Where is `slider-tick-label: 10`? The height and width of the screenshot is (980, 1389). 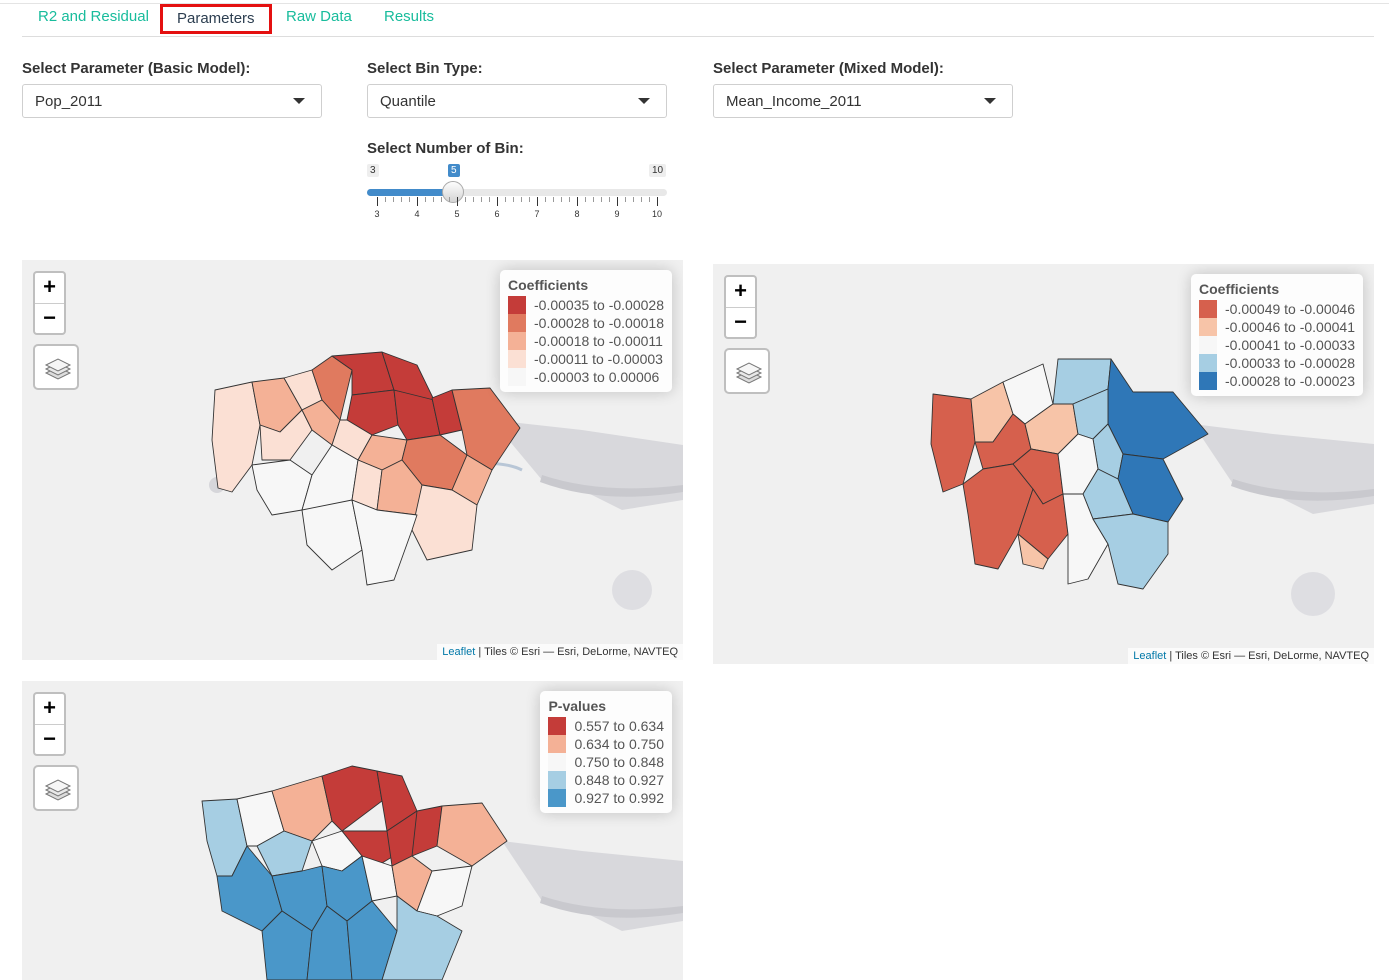 slider-tick-label: 10 is located at coordinates (656, 214).